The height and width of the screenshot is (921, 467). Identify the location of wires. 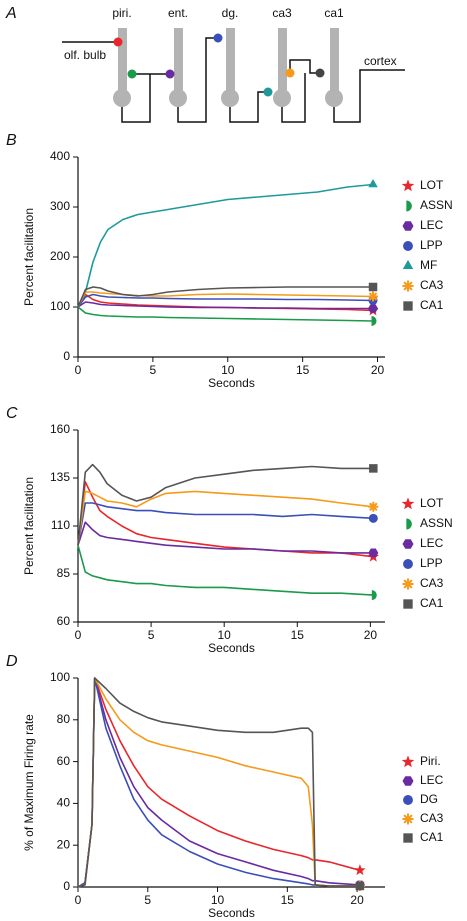
(233, 80).